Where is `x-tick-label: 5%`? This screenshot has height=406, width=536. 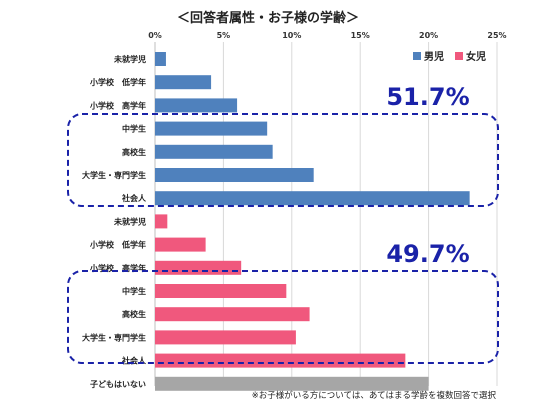 x-tick-label: 5% is located at coordinates (224, 35).